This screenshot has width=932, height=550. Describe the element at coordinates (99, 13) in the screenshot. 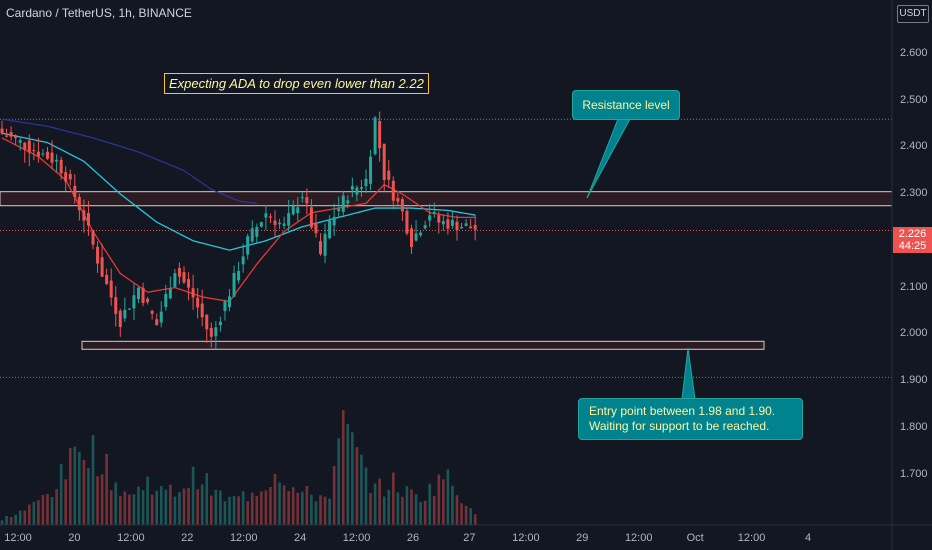

I see `chart-title: Cardano / TetherUS, 1h, BINANCE` at that location.